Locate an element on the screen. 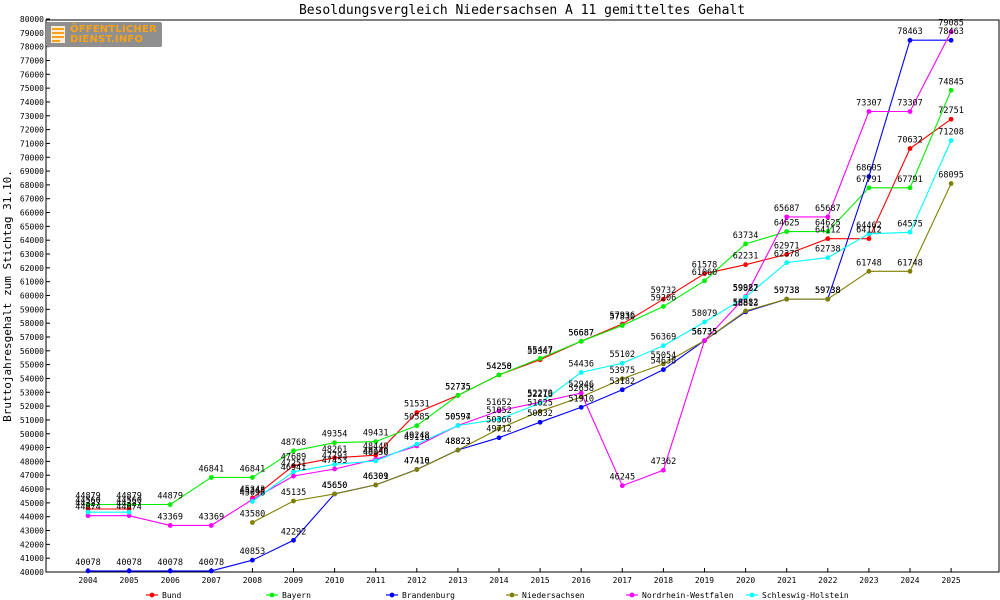  data-label-bayern: 44879 is located at coordinates (170, 497).